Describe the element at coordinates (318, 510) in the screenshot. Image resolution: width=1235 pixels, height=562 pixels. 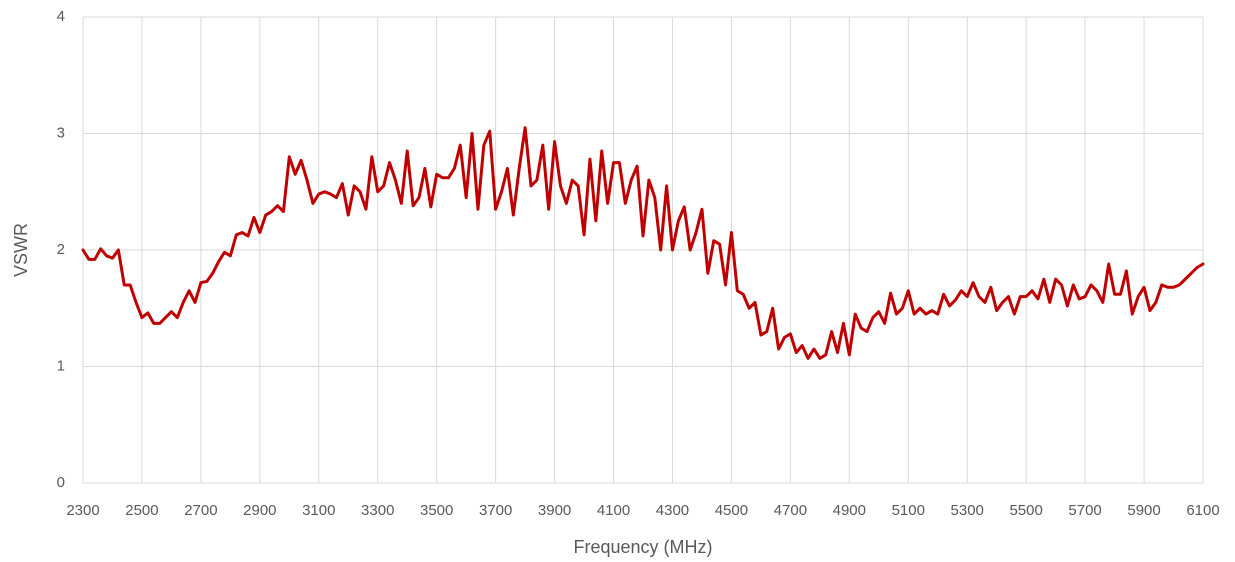
I see `x-tick-label: 3100` at that location.